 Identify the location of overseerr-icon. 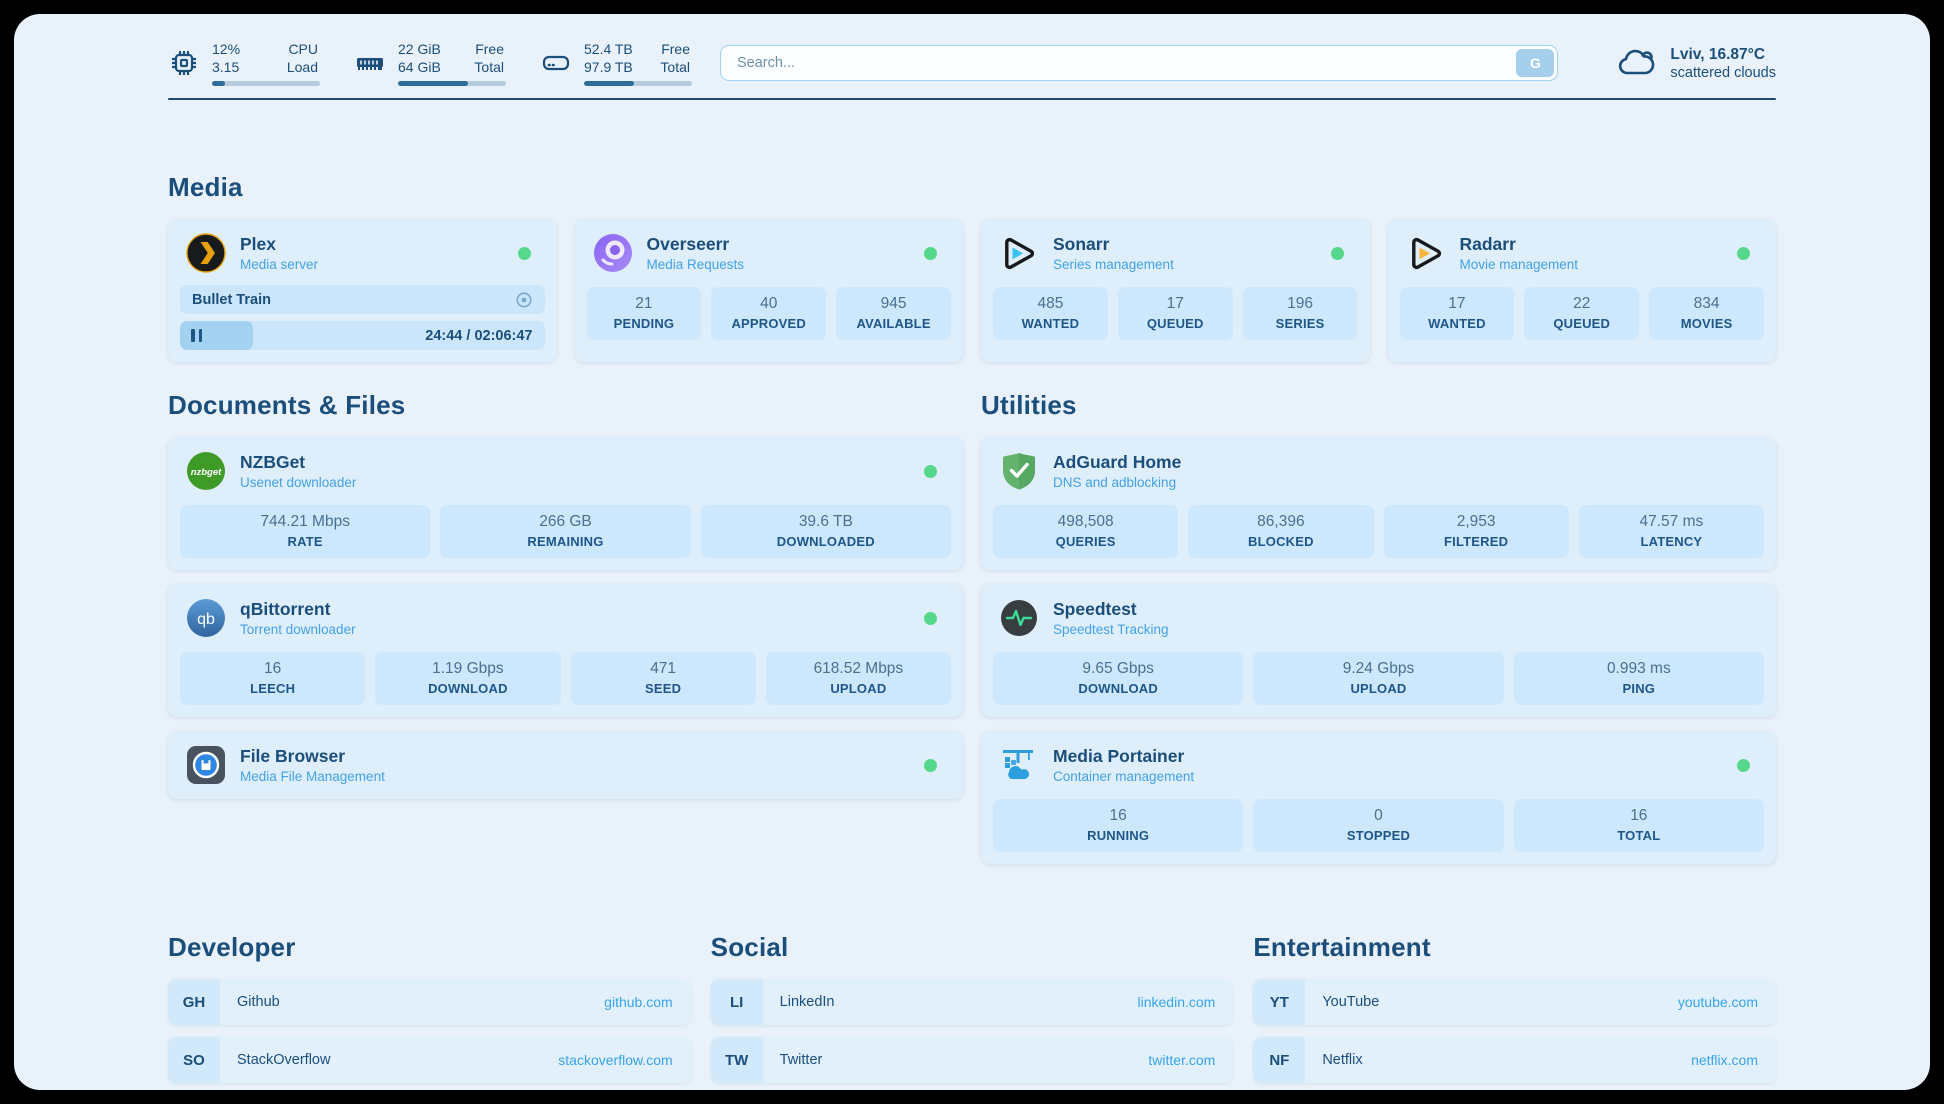
(613, 253).